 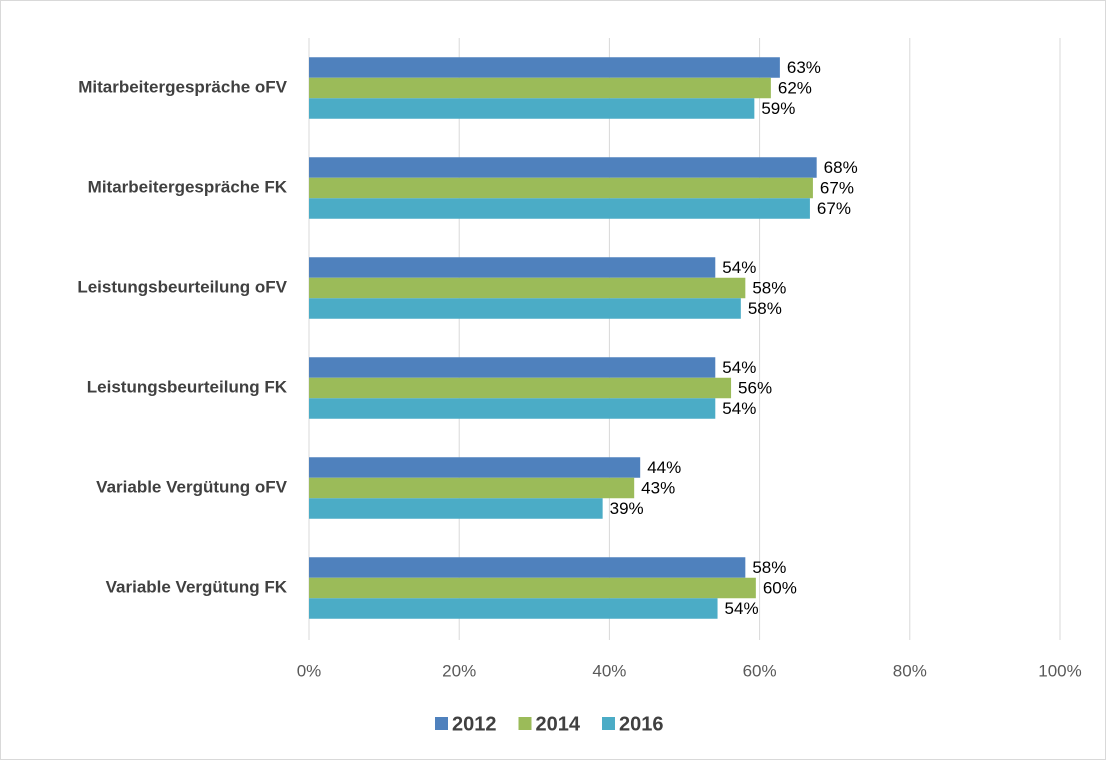 What do you see at coordinates (609, 670) in the screenshot?
I see `x-tick-label: 40%` at bounding box center [609, 670].